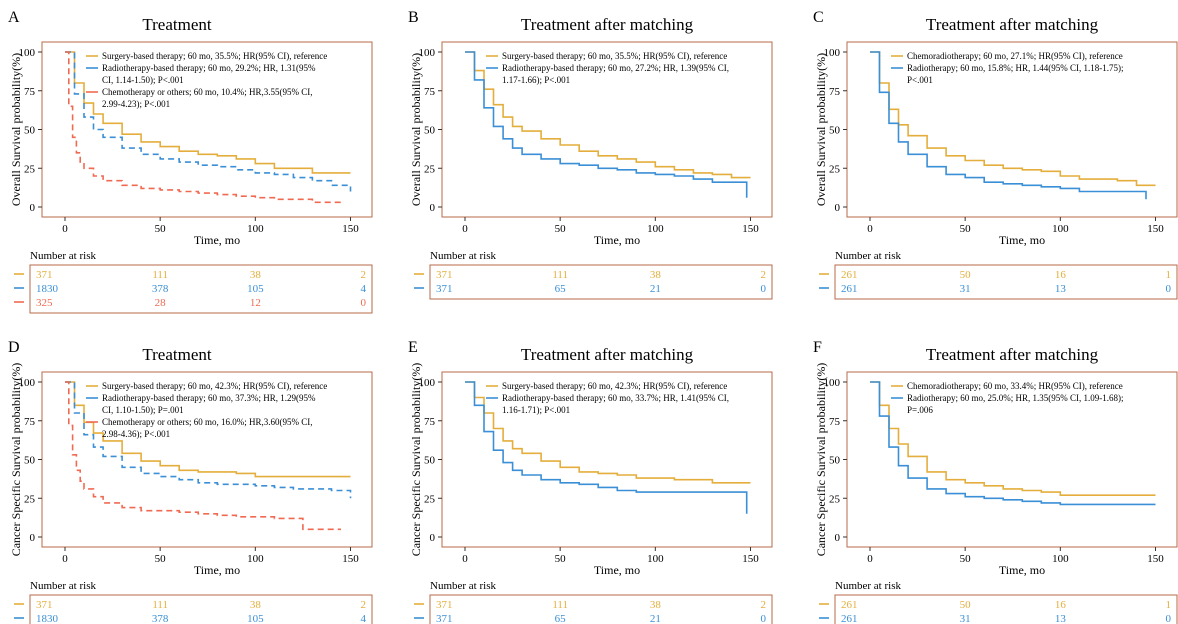 The image size is (1178, 624). Describe the element at coordinates (561, 289) in the screenshot. I see `risk-value: 65` at that location.